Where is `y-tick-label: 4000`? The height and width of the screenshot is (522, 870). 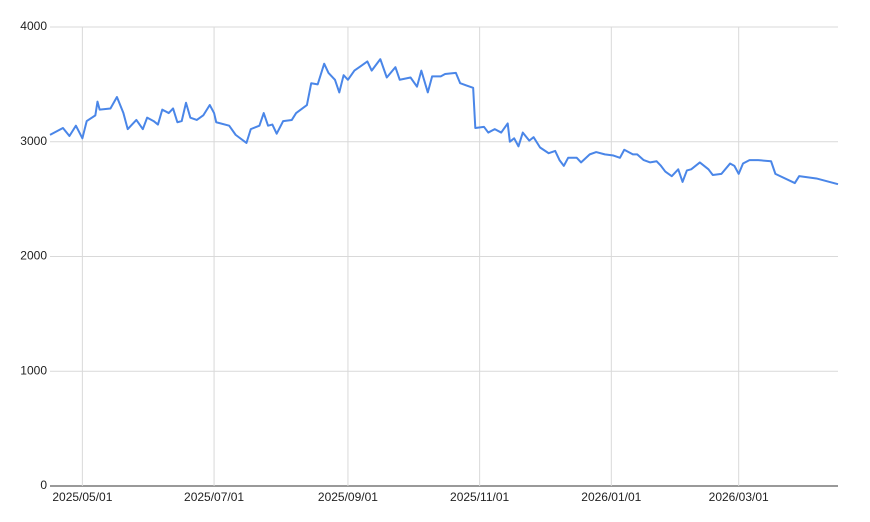 y-tick-label: 4000 is located at coordinates (33, 26).